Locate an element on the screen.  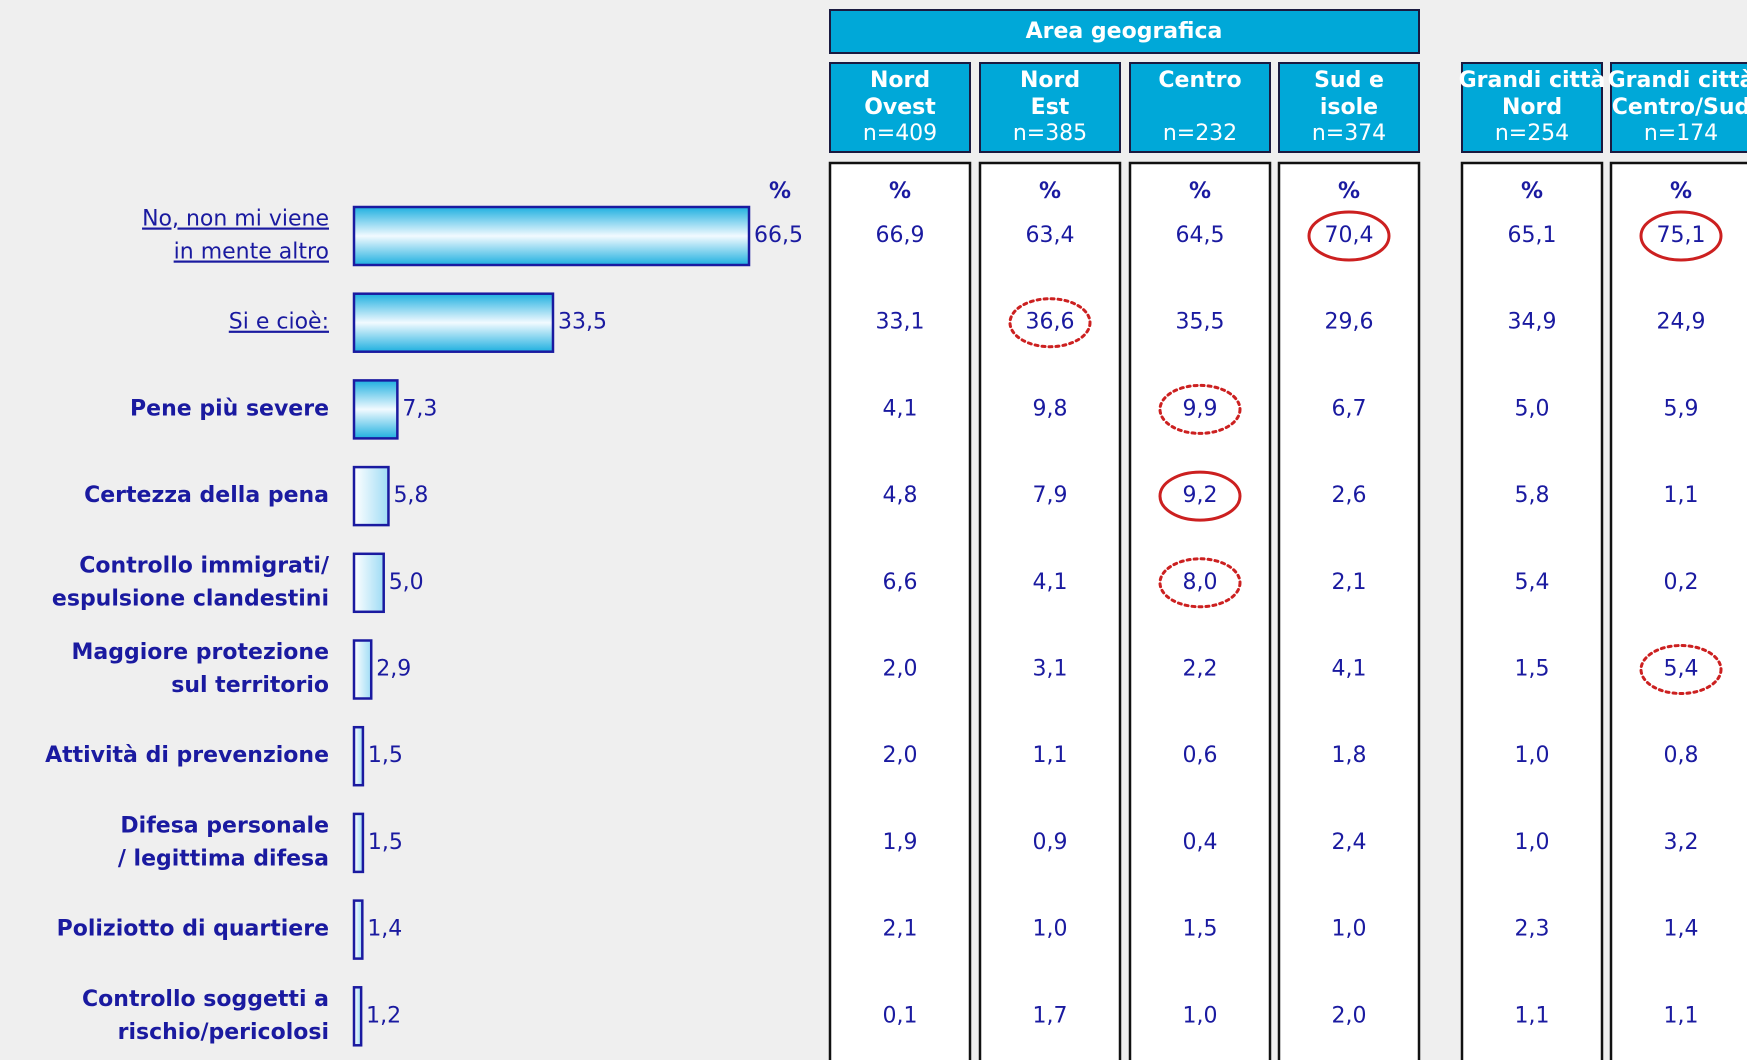
table-cell: 0,8 is located at coordinates (1681, 755).